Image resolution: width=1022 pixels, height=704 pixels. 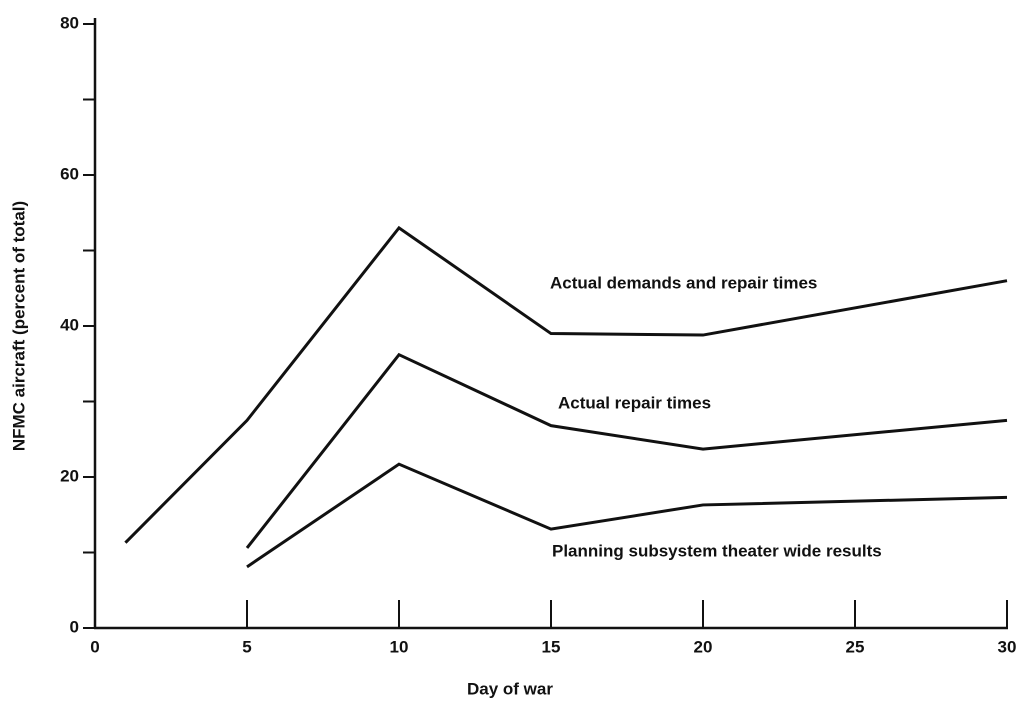 I want to click on y-tick-label: 60, so click(x=69, y=173).